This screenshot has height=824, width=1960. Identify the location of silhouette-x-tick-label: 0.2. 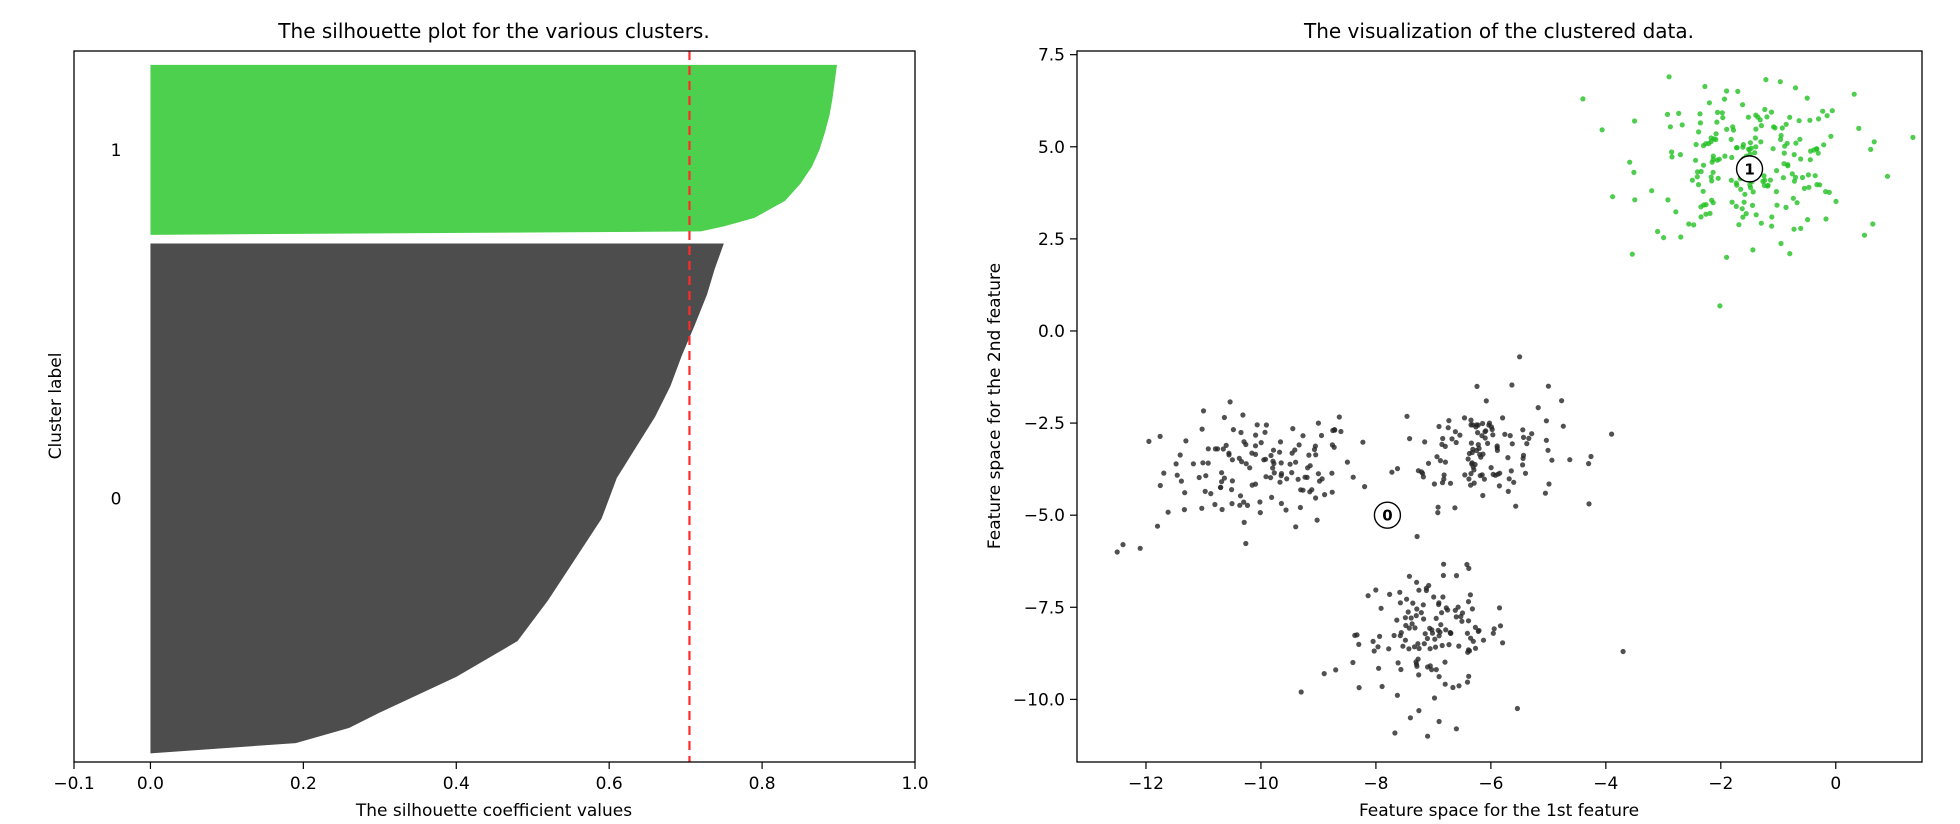
(303, 784).